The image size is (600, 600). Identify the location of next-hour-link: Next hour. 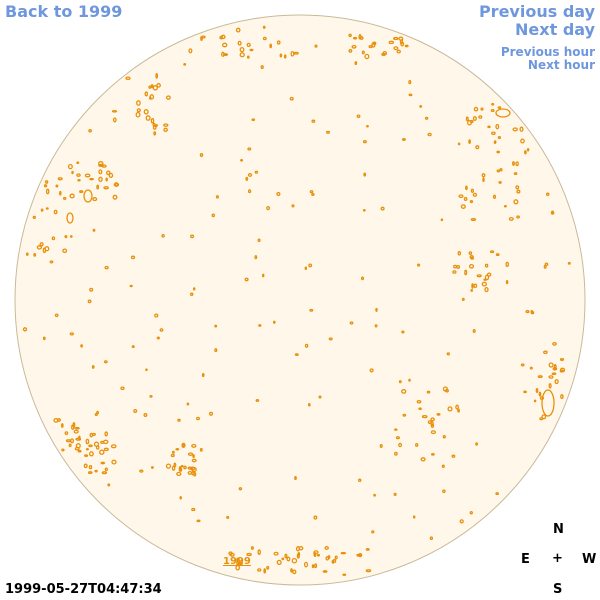
(561, 65).